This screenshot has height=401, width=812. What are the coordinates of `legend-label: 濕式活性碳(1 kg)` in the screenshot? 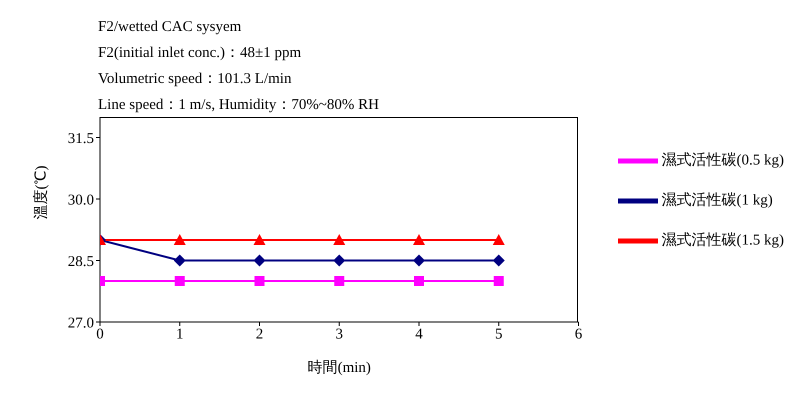 It's located at (717, 200).